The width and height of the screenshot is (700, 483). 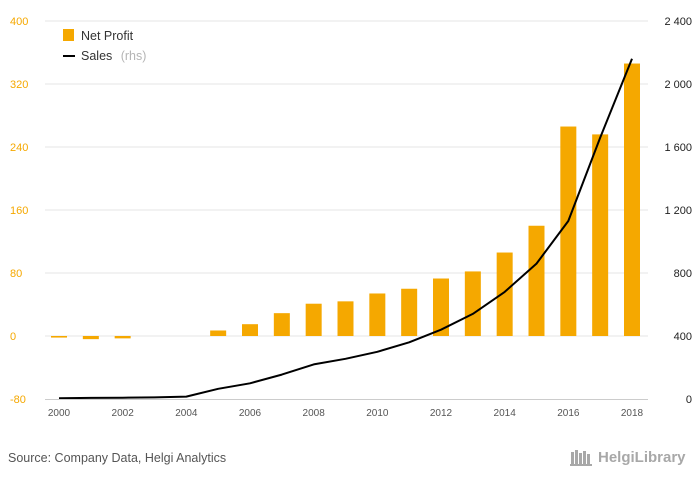 What do you see at coordinates (683, 274) in the screenshot?
I see `y-right-tick-label: 800` at bounding box center [683, 274].